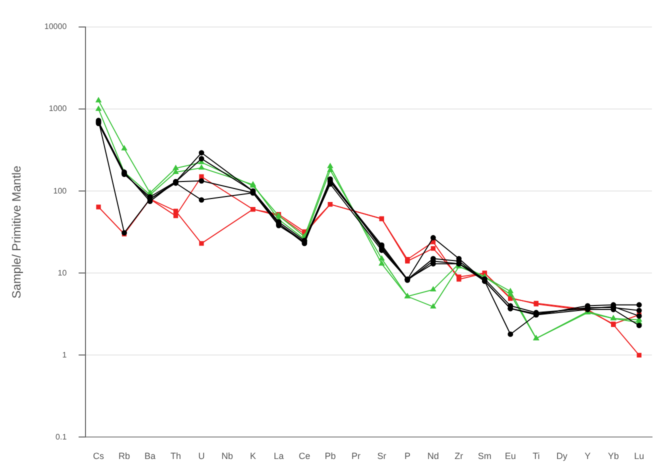 This screenshot has height=472, width=657. Describe the element at coordinates (304, 456) in the screenshot. I see `x-tick-label: Ce` at that location.